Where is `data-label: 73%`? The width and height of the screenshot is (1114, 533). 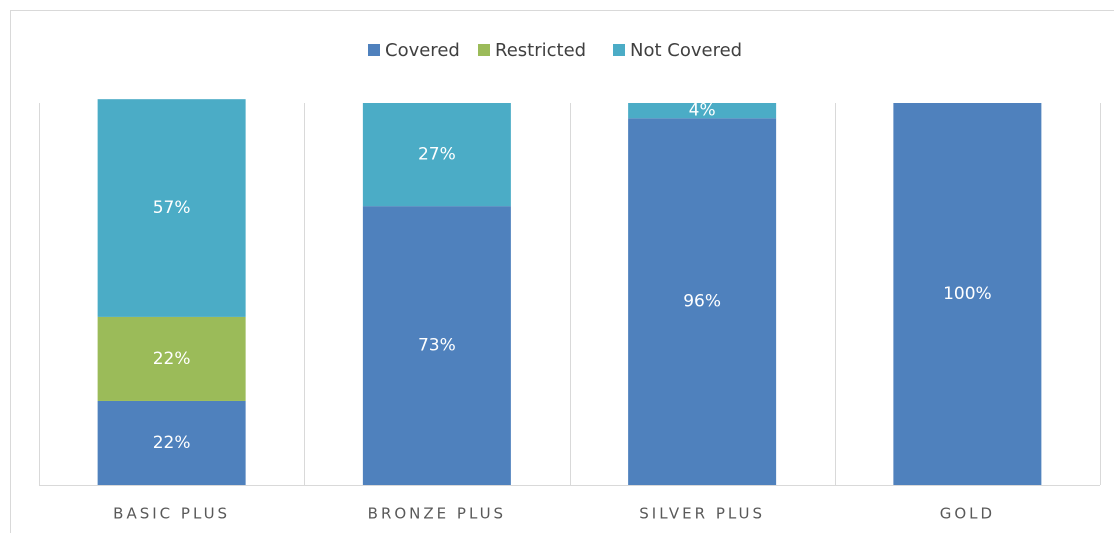
data-label: 73% is located at coordinates (437, 346).